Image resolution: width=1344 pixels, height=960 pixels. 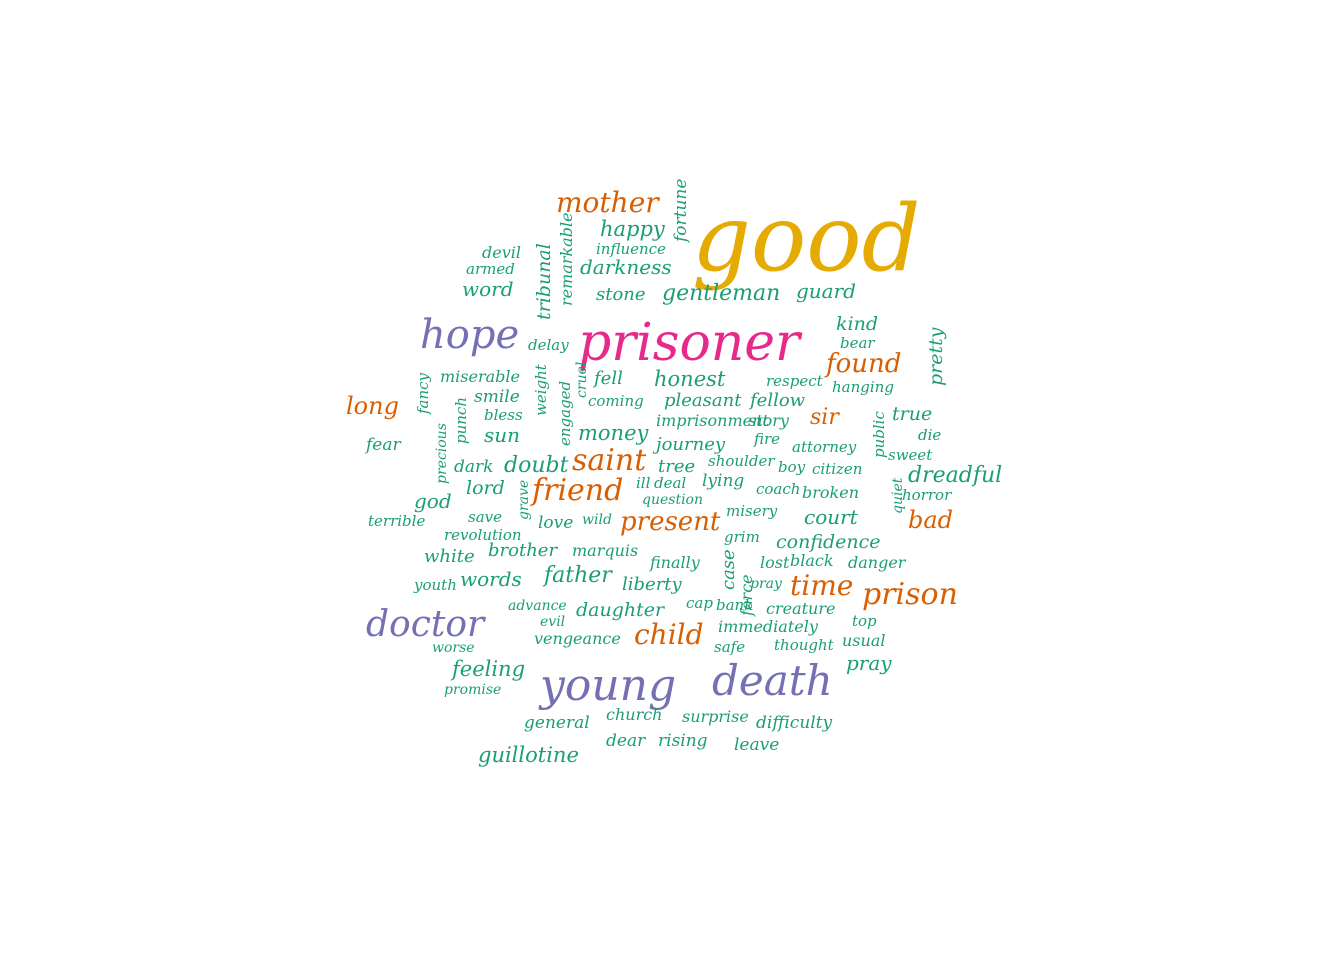 I want to click on word-hope: hope, so click(x=469, y=335).